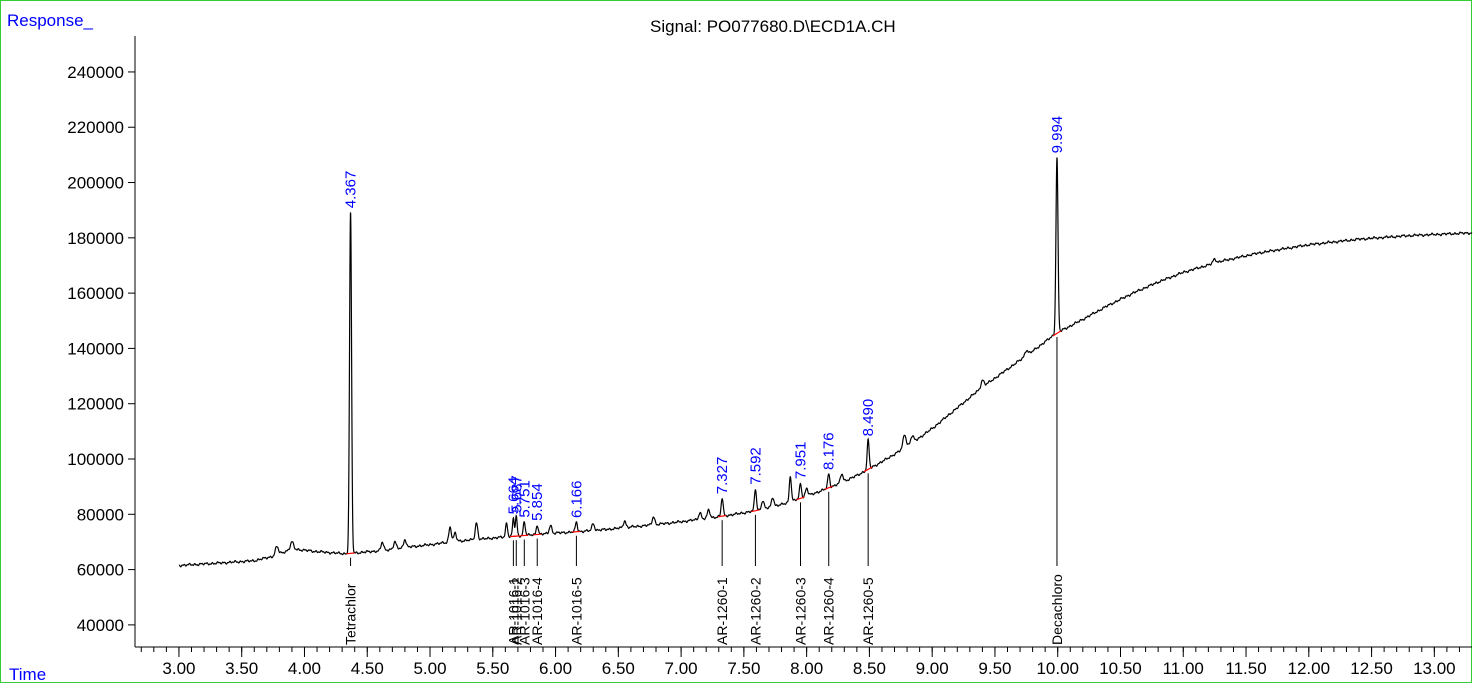 The height and width of the screenshot is (685, 1473). I want to click on y-tick-label: 180000, so click(95, 238).